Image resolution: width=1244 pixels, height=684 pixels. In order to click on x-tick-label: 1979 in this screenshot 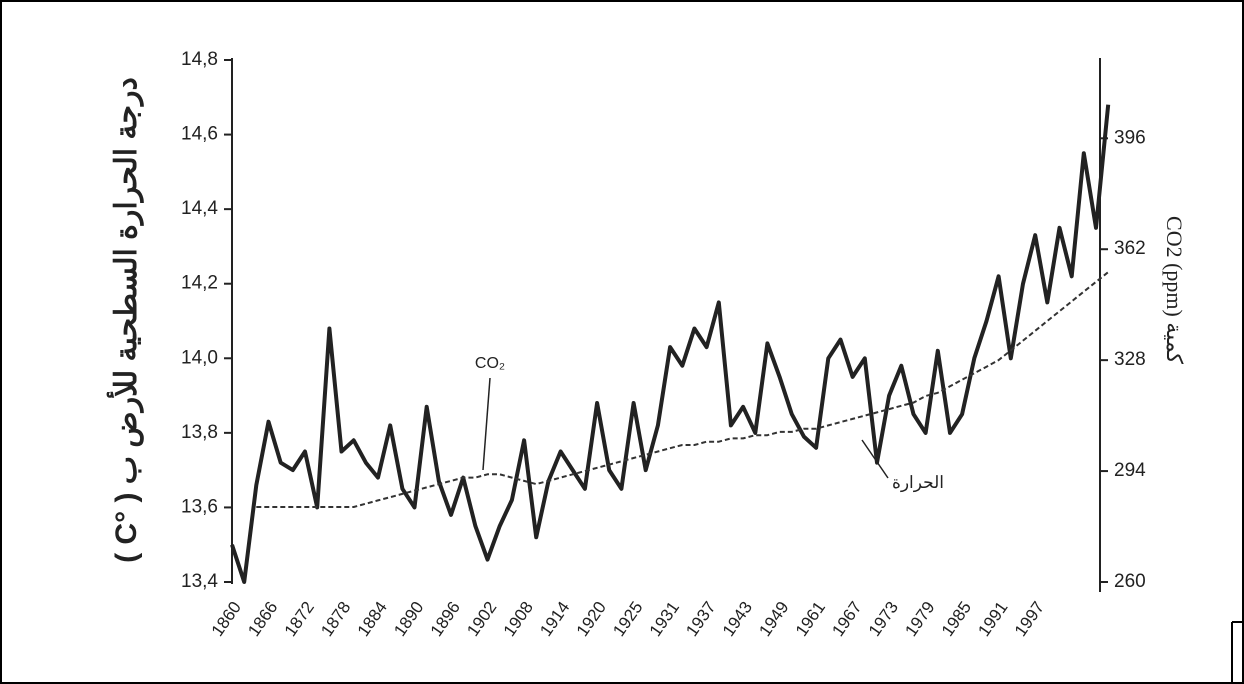, I will do `click(919, 619)`.